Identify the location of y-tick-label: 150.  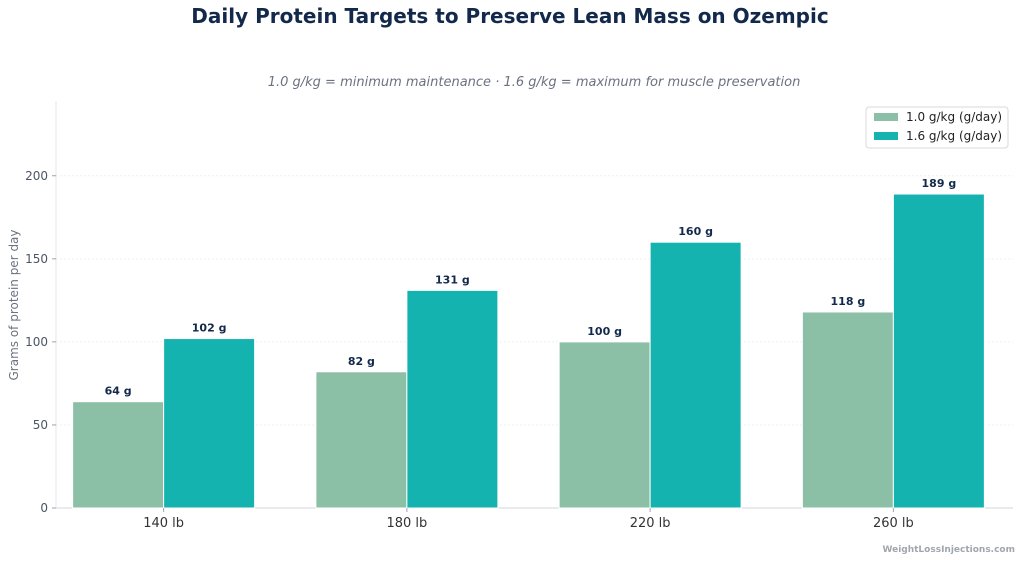
(36, 259).